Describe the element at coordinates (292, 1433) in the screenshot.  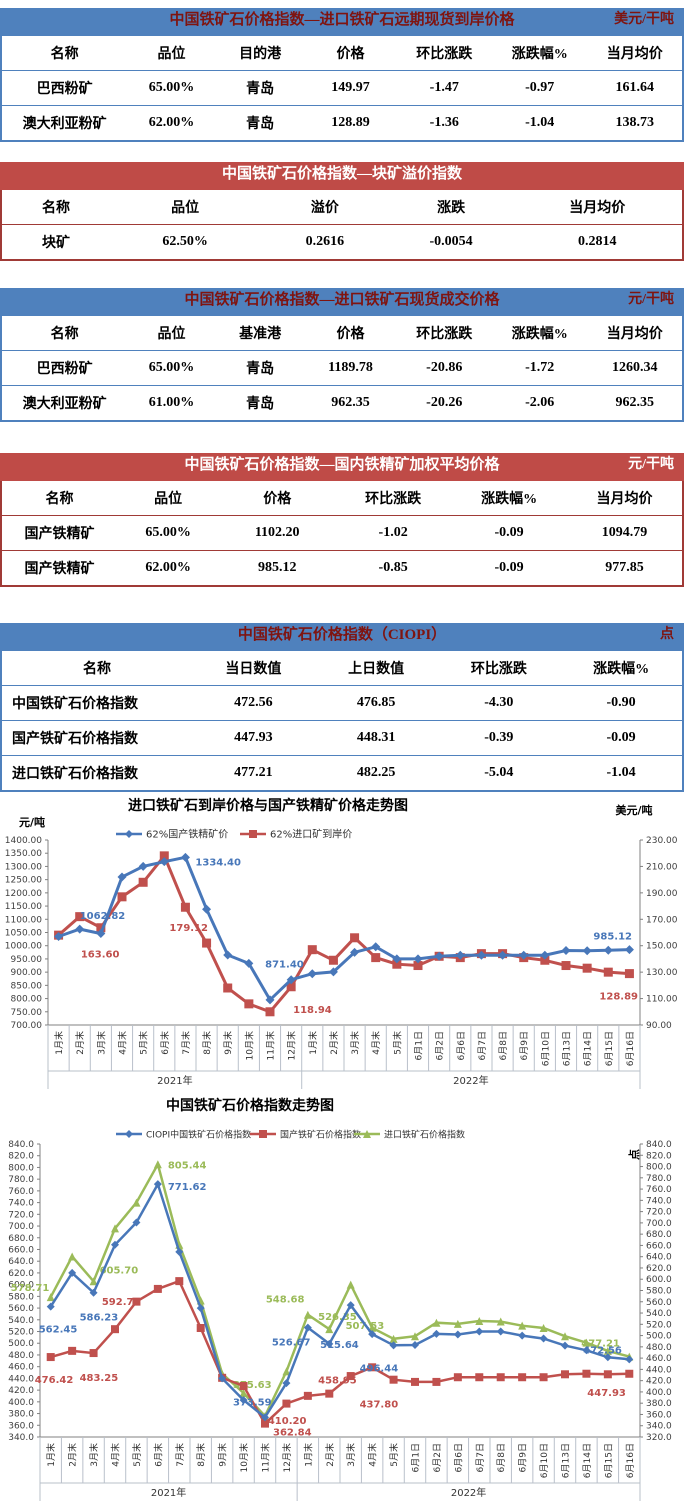
I see `data-point-label: 362.84` at that location.